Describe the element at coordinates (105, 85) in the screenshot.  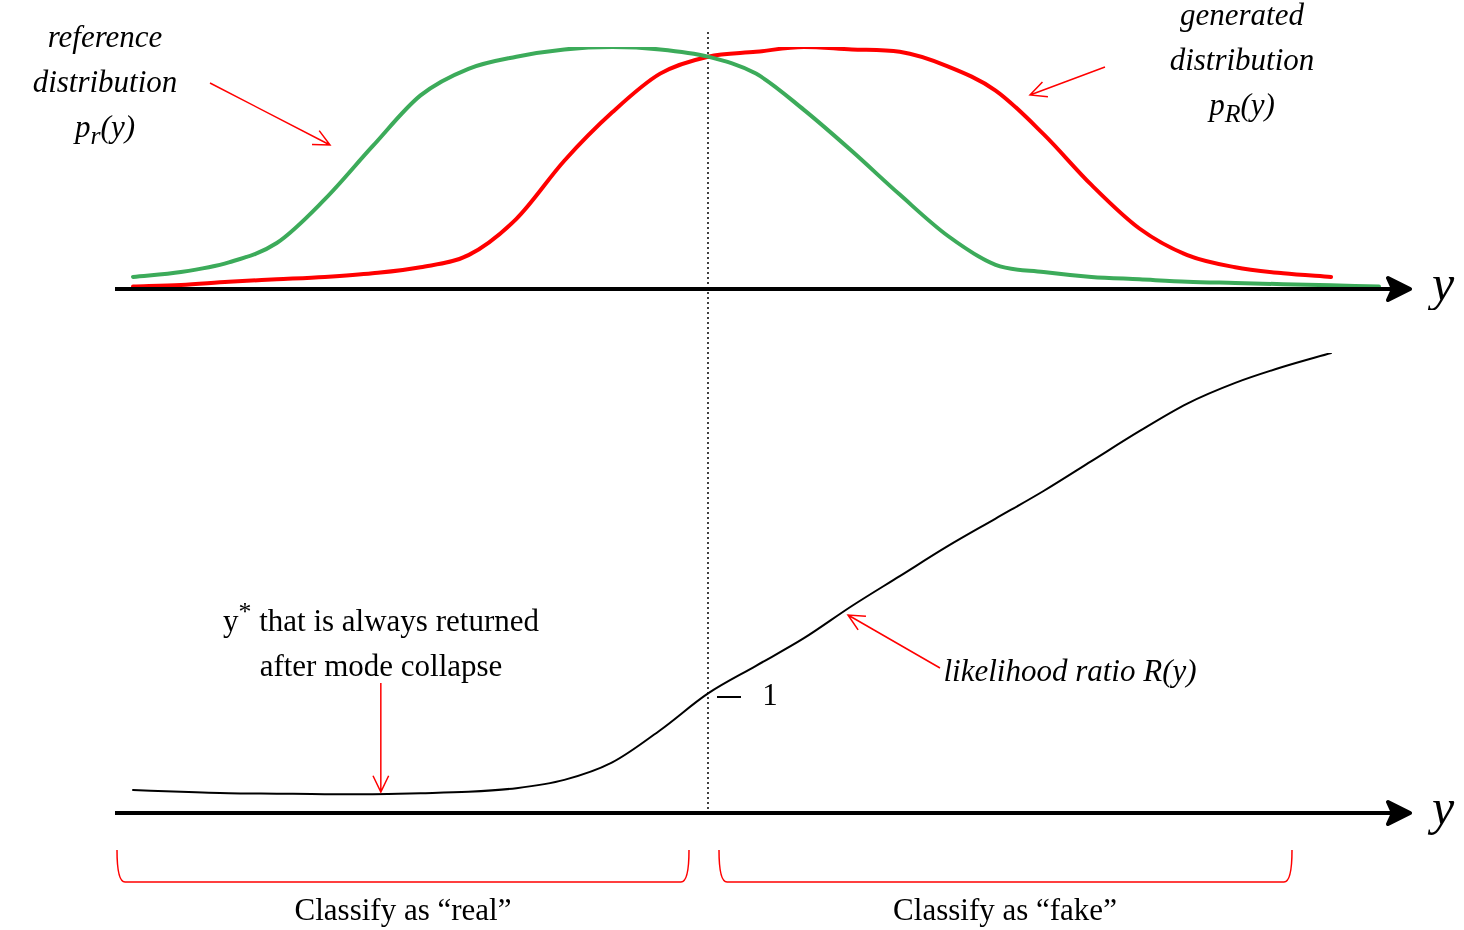
I see `annotation: reference distribution p$_{r}$(y)` at that location.